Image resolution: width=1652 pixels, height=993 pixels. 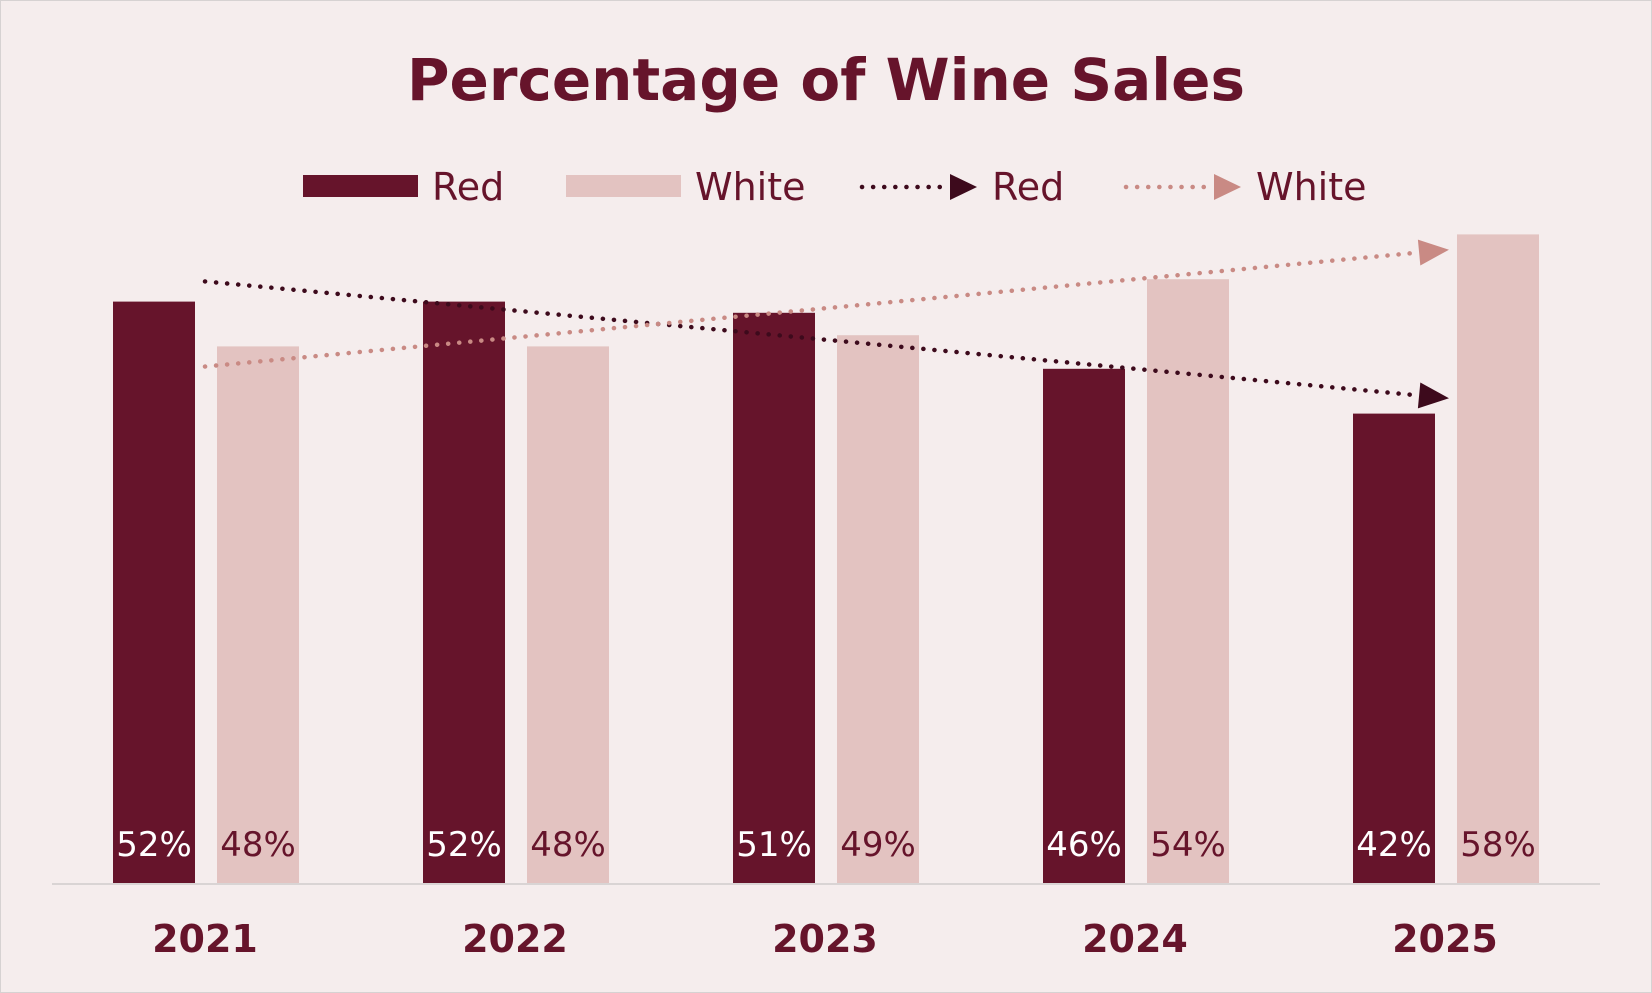 I want to click on legend-label-white: White, so click(x=750, y=187).